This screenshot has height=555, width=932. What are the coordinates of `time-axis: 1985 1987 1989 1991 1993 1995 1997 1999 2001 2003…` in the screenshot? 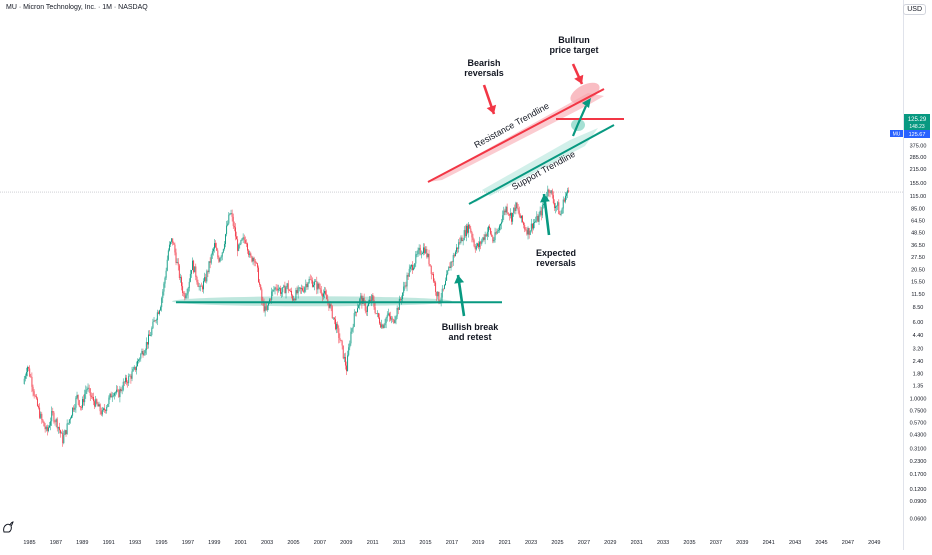 It's located at (451, 543).